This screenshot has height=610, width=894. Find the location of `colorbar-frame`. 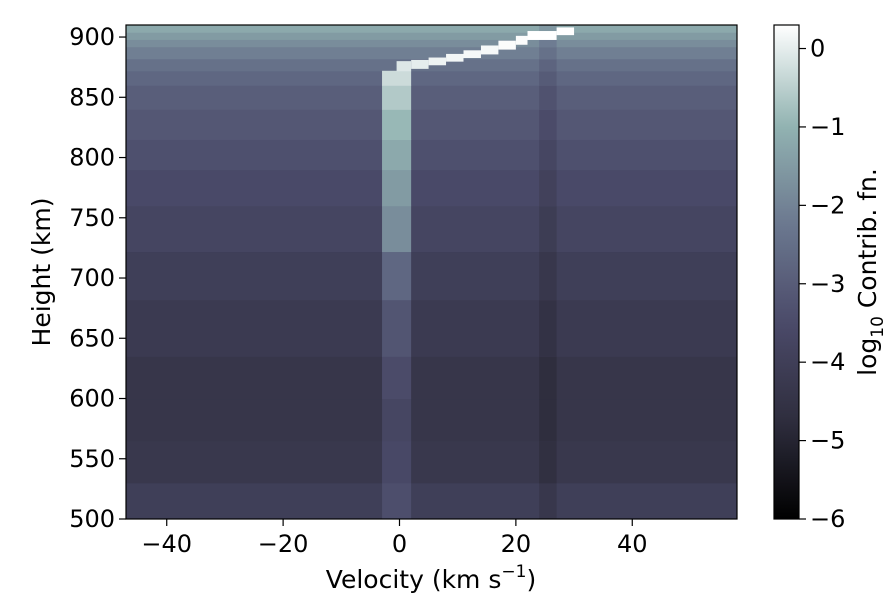

colorbar-frame is located at coordinates (786, 272).